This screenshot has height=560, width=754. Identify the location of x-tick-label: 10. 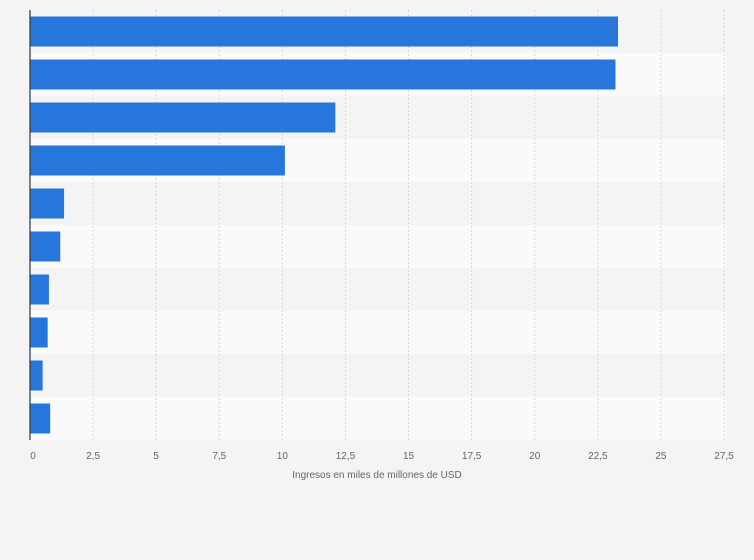
(283, 456).